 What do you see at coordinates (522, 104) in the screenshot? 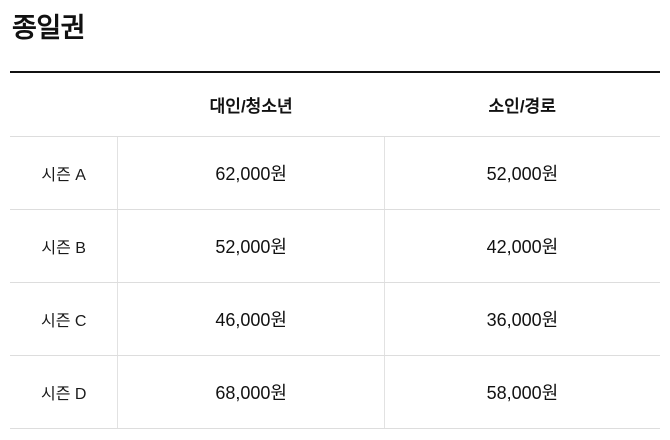
I see `header-child-senior: 소인/경로` at bounding box center [522, 104].